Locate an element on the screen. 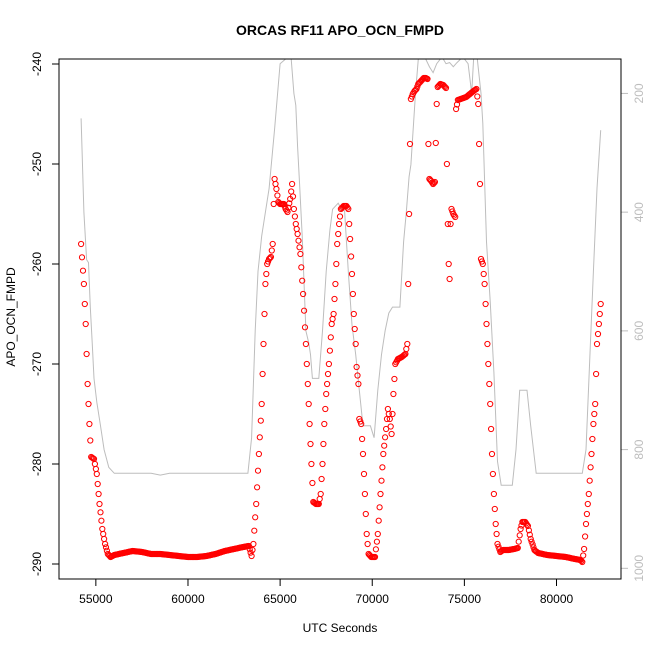 The height and width of the screenshot is (650, 650). x-tick-label: 75000 is located at coordinates (465, 599).